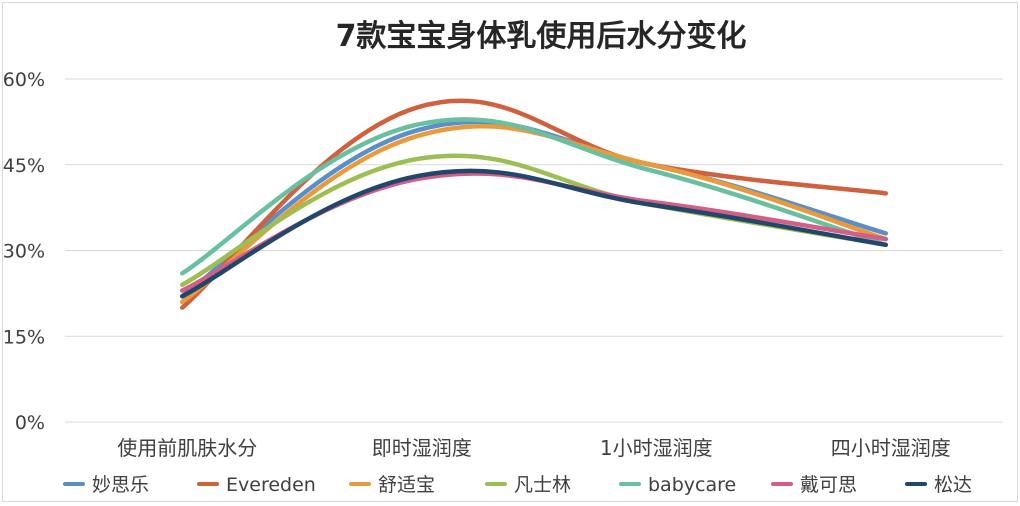  Describe the element at coordinates (953, 485) in the screenshot. I see `legend-entry: 松达` at that location.